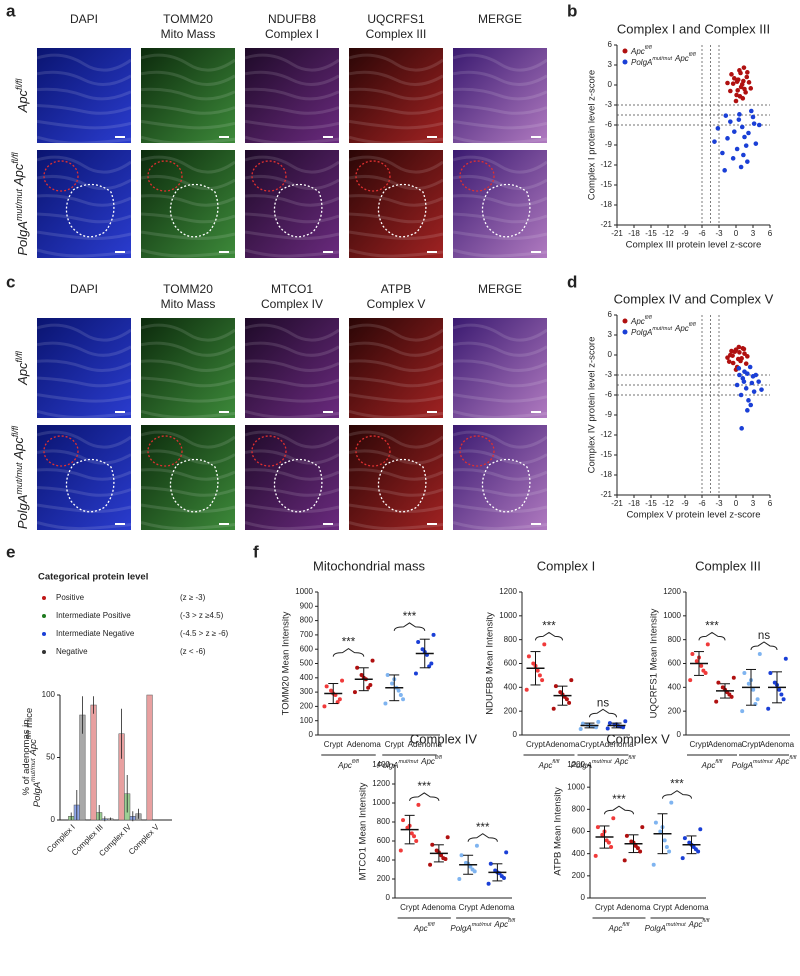 Image resolution: width=800 pixels, height=976 pixels. I want to click on label-sup: mut/mut, so click(19, 205).